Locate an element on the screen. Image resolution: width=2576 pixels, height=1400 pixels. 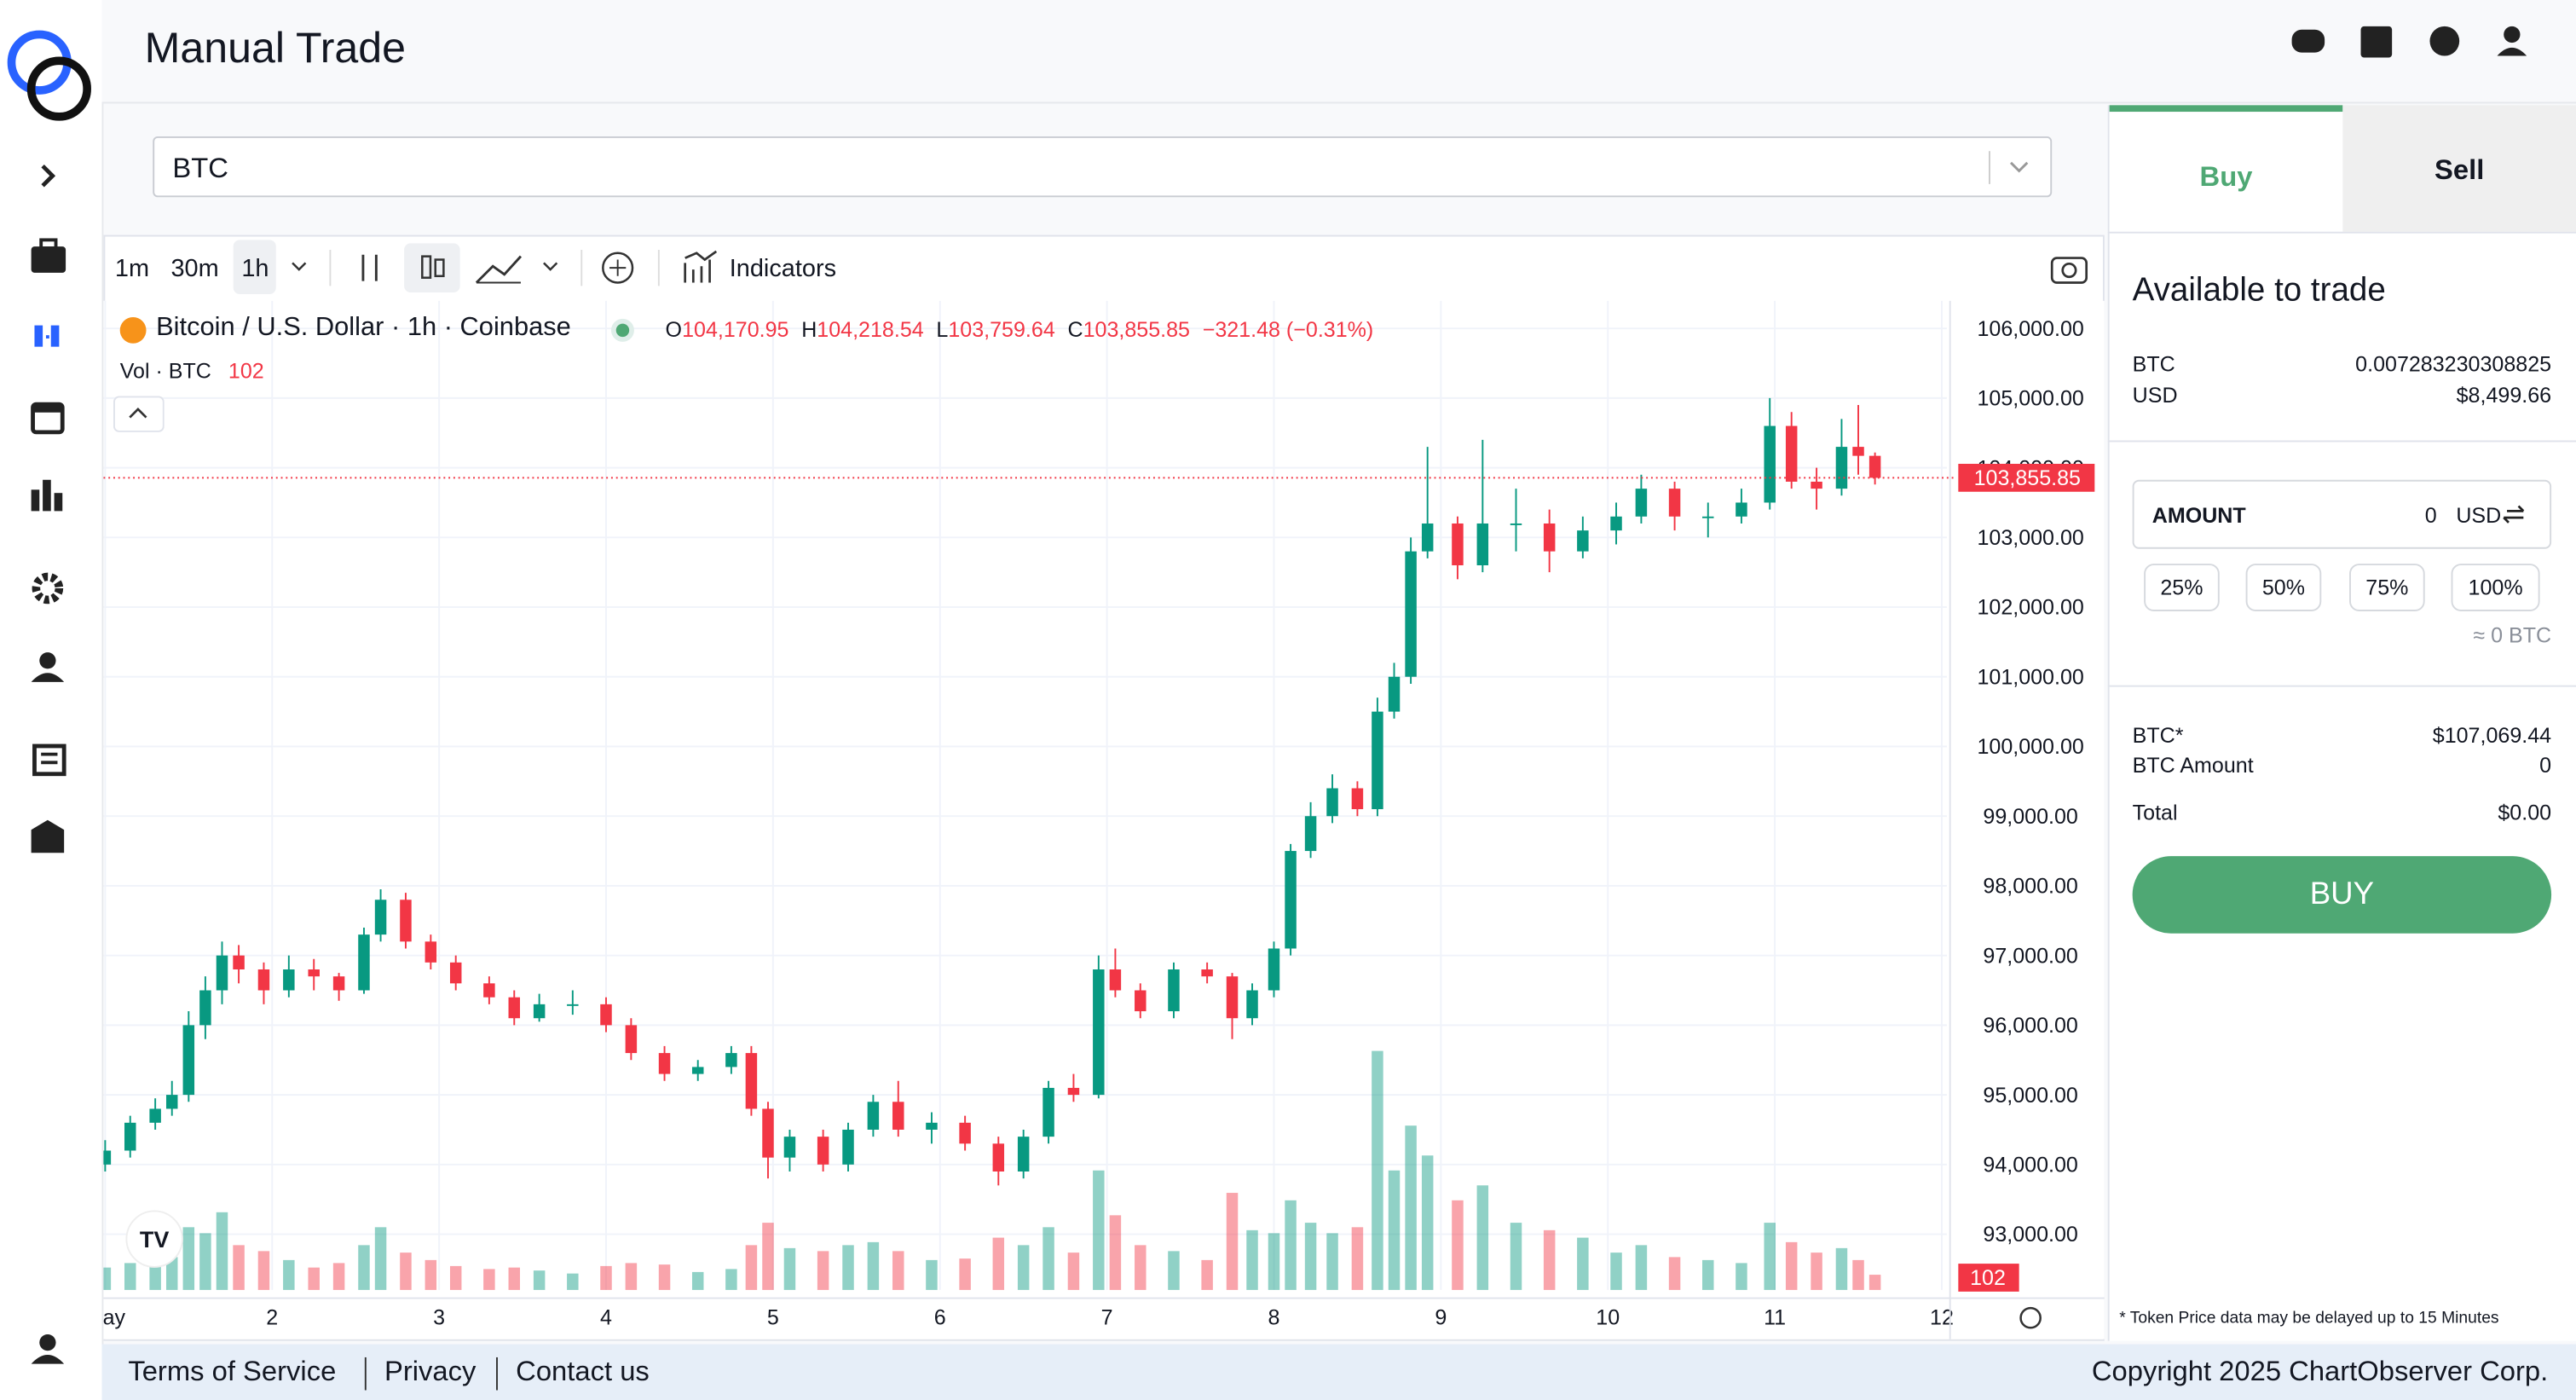
interval-button: 1h is located at coordinates (255, 268).